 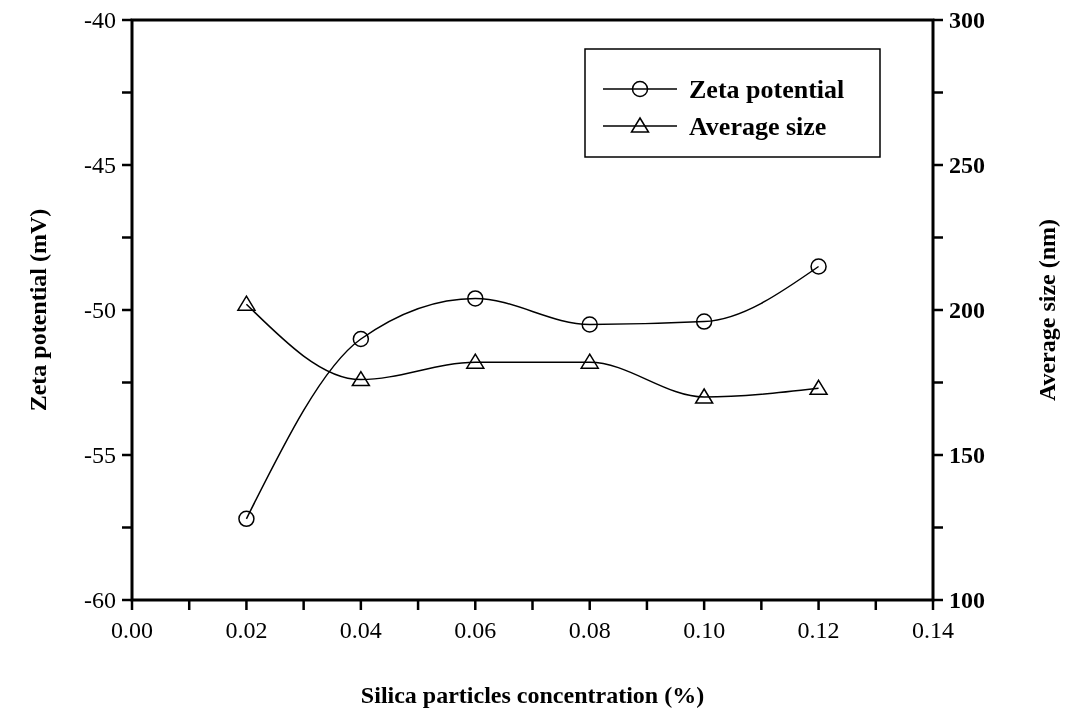 I want to click on x-tick-label: 0.04, so click(x=360, y=630).